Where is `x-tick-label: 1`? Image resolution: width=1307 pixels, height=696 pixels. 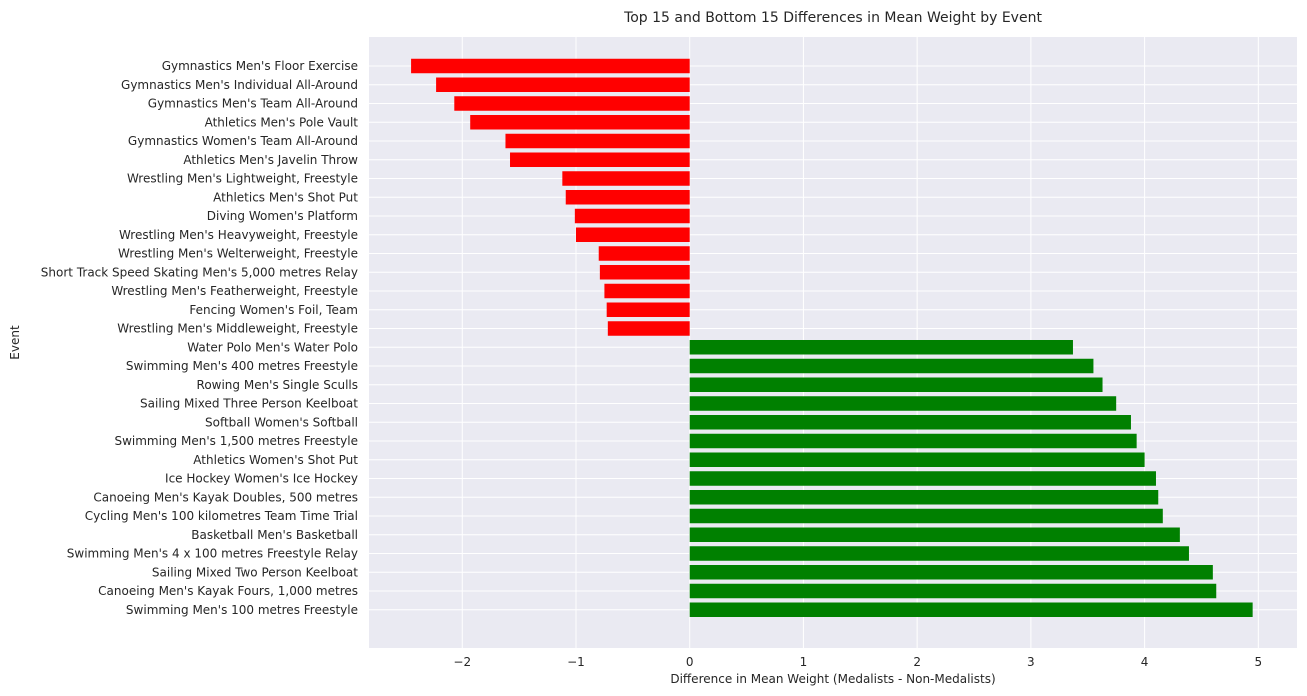
x-tick-label: 1 is located at coordinates (804, 662).